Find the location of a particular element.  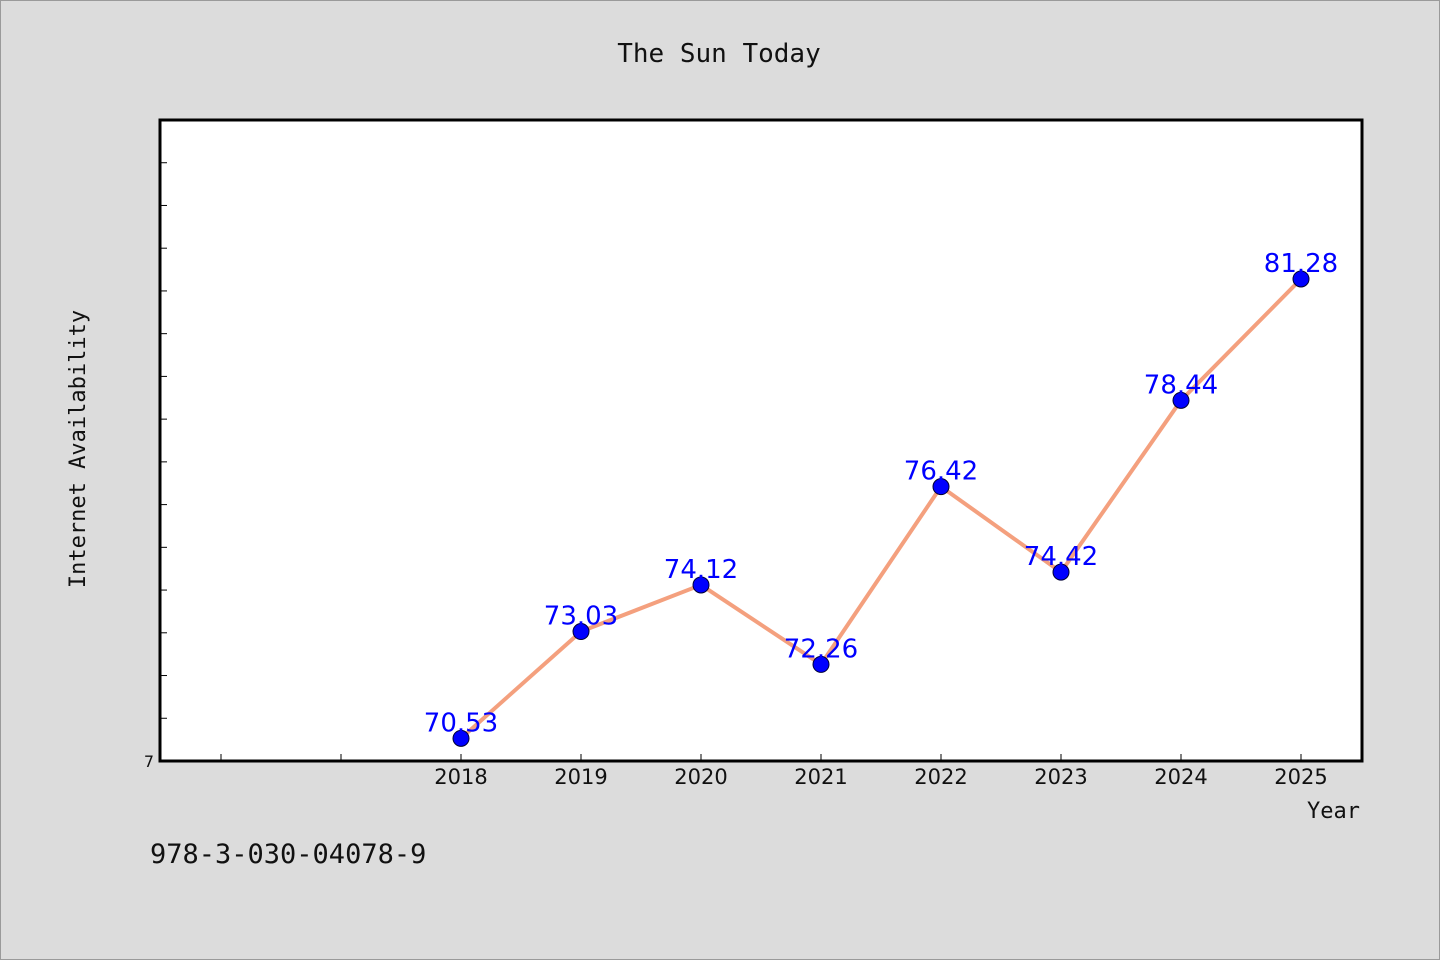

y-axis-ticks: 7 is located at coordinates (155, 445).